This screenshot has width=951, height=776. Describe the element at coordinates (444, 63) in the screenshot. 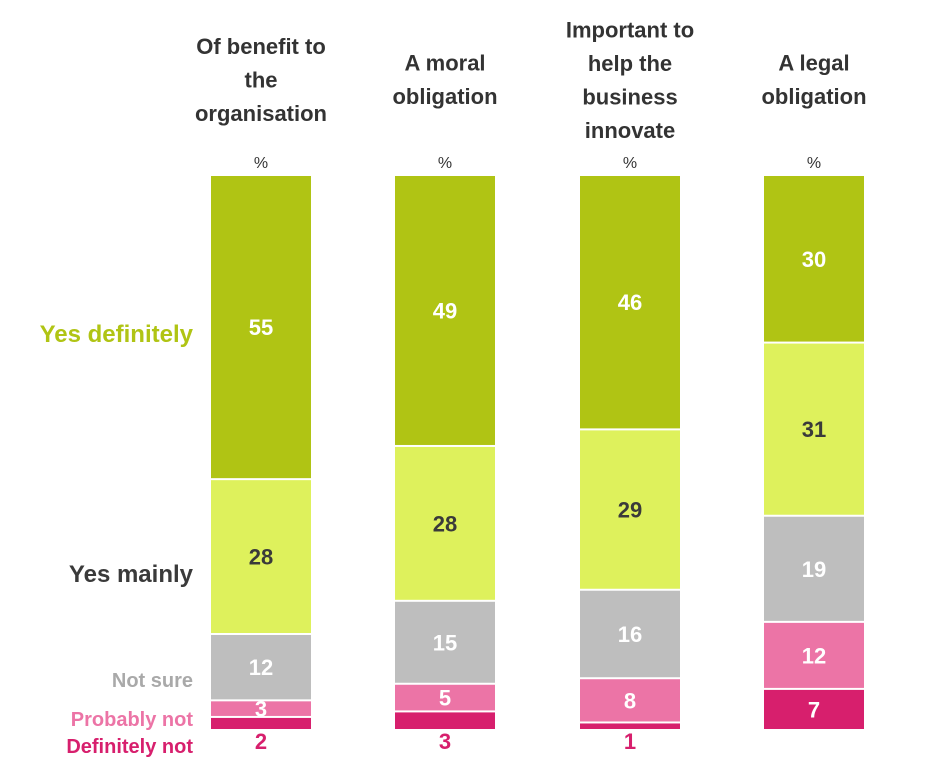

I see `category-title-line: A moral` at that location.